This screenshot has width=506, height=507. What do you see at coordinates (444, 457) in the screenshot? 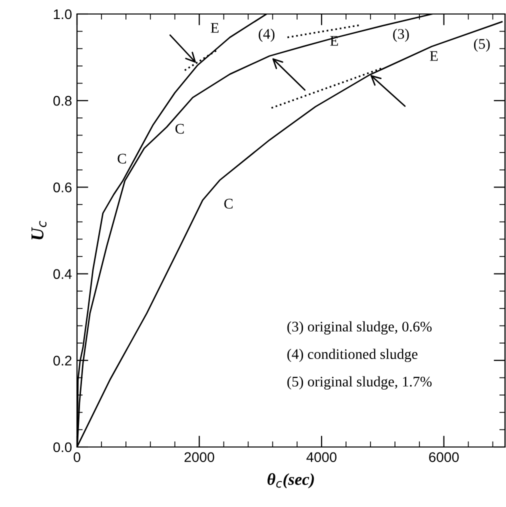
I see `x-tick-label: 6000` at bounding box center [444, 457].